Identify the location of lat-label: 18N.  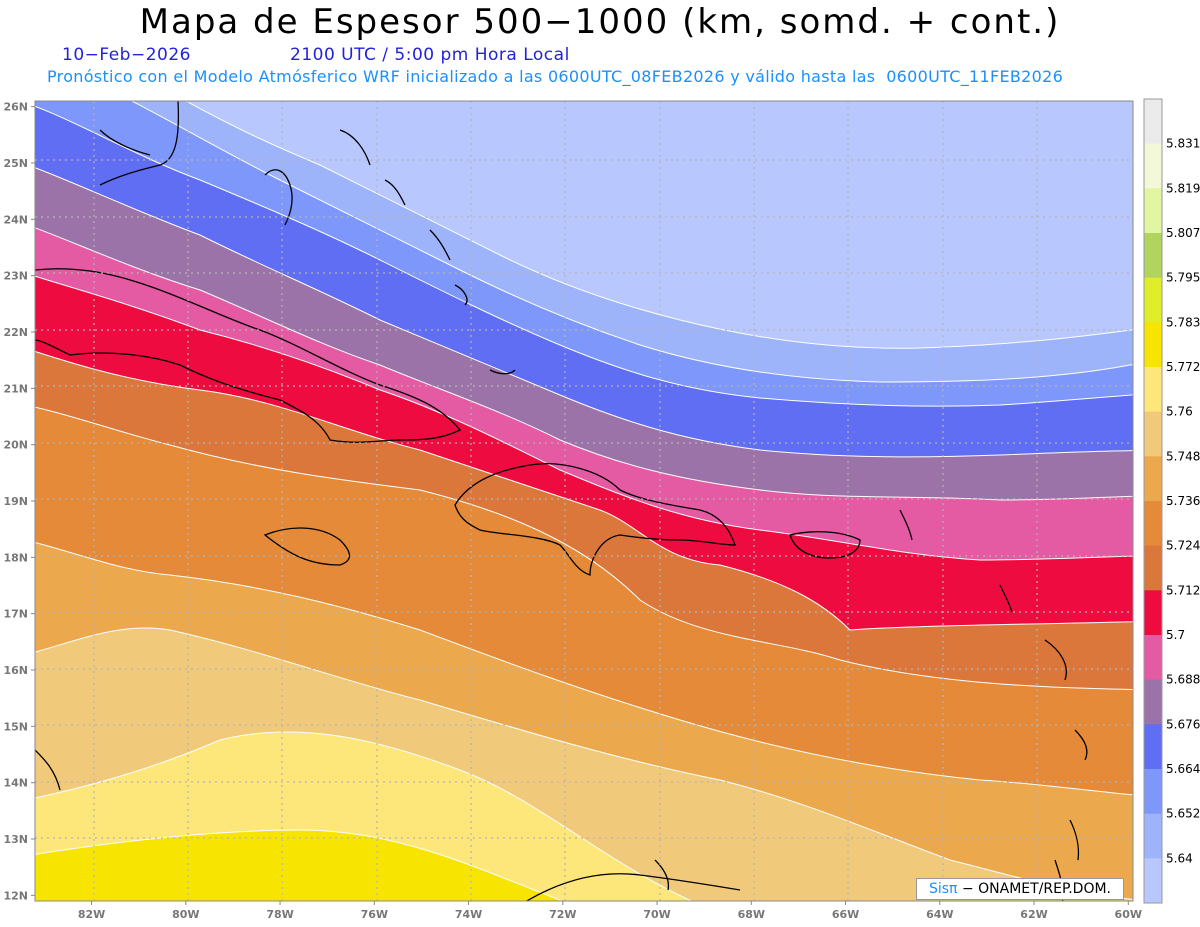
(15, 557).